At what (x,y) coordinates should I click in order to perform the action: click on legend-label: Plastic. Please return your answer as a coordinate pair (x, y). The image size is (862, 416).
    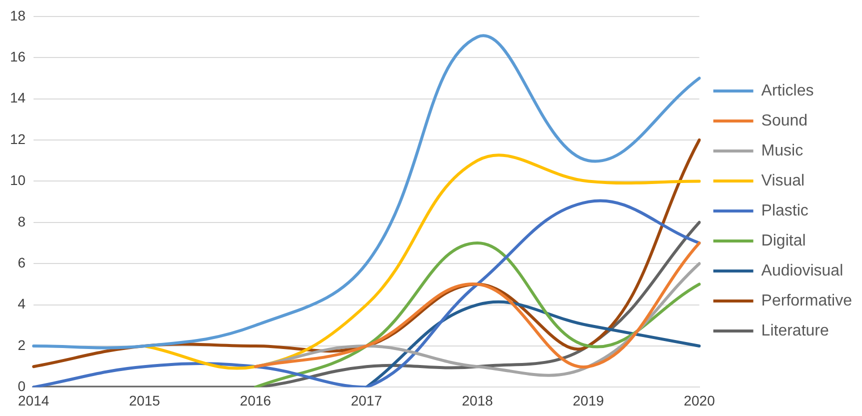
    Looking at the image, I should click on (784, 211).